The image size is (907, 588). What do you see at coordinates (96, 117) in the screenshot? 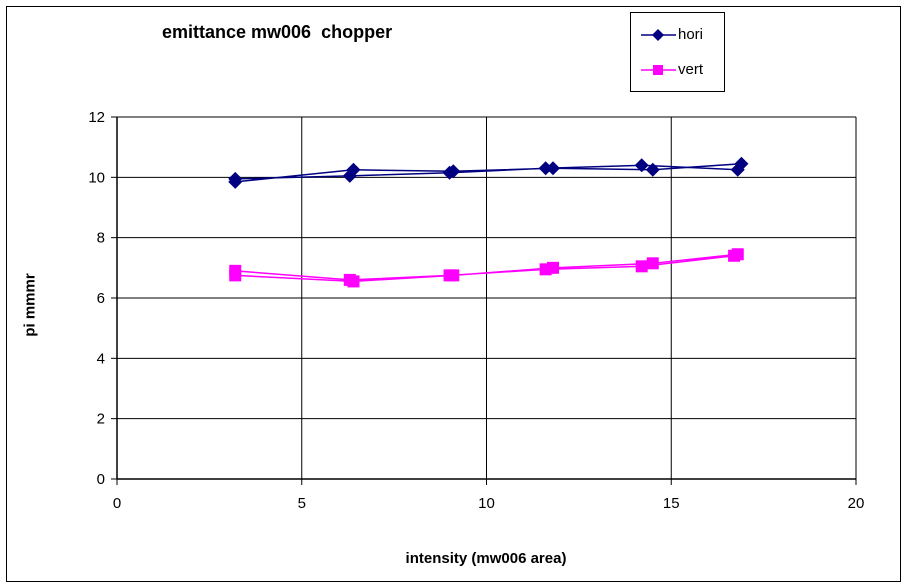
I see `y-tick-label: 12` at bounding box center [96, 117].